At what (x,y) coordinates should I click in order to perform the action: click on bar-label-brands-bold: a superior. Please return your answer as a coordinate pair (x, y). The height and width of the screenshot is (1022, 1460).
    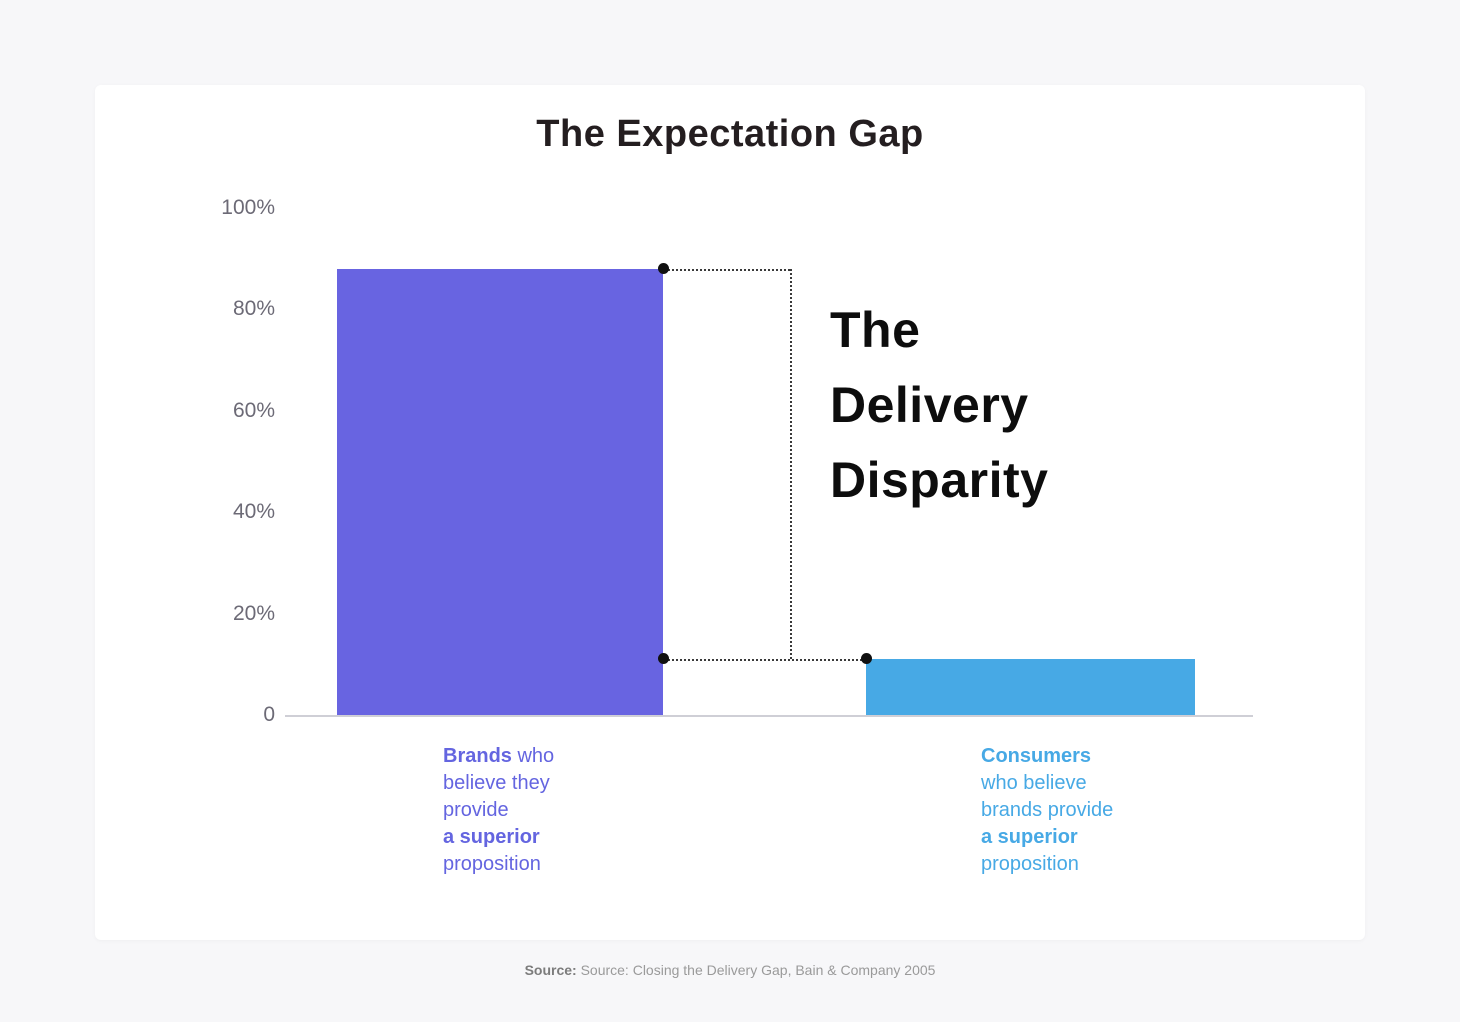
    Looking at the image, I should click on (491, 837).